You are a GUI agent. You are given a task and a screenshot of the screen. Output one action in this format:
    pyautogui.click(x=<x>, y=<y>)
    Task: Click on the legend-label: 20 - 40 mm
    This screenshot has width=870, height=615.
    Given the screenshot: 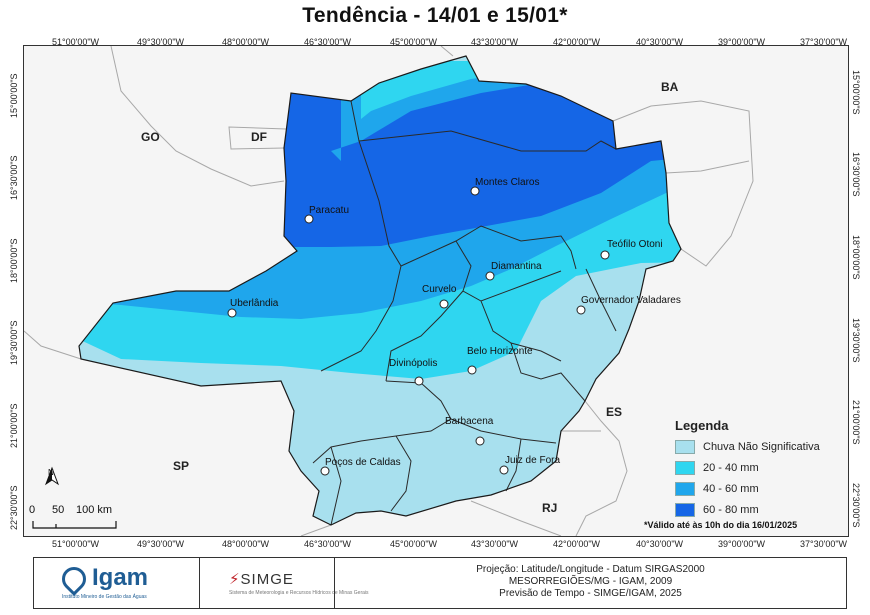 What is the action you would take?
    pyautogui.click(x=731, y=467)
    